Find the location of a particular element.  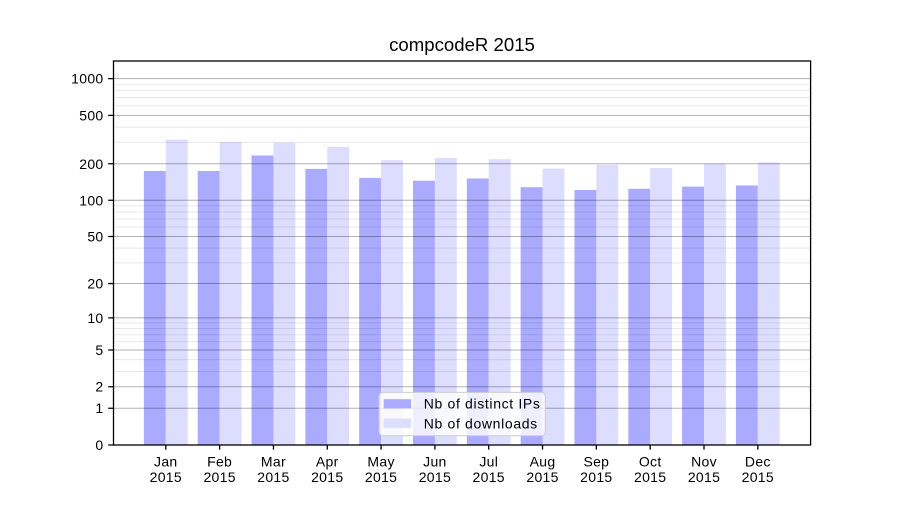

svg-text: 200 is located at coordinates (91, 164).